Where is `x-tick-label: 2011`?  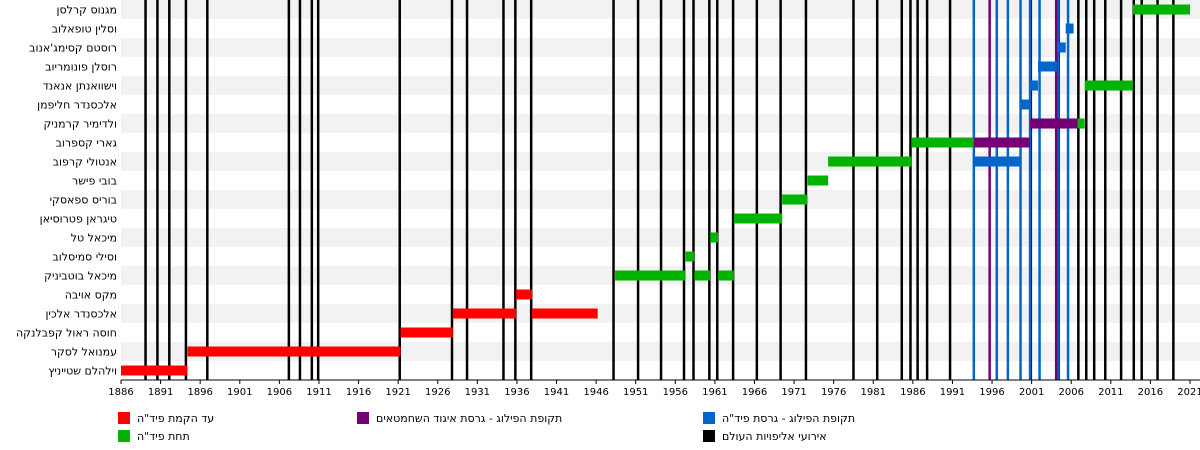 x-tick-label: 2011 is located at coordinates (1110, 392).